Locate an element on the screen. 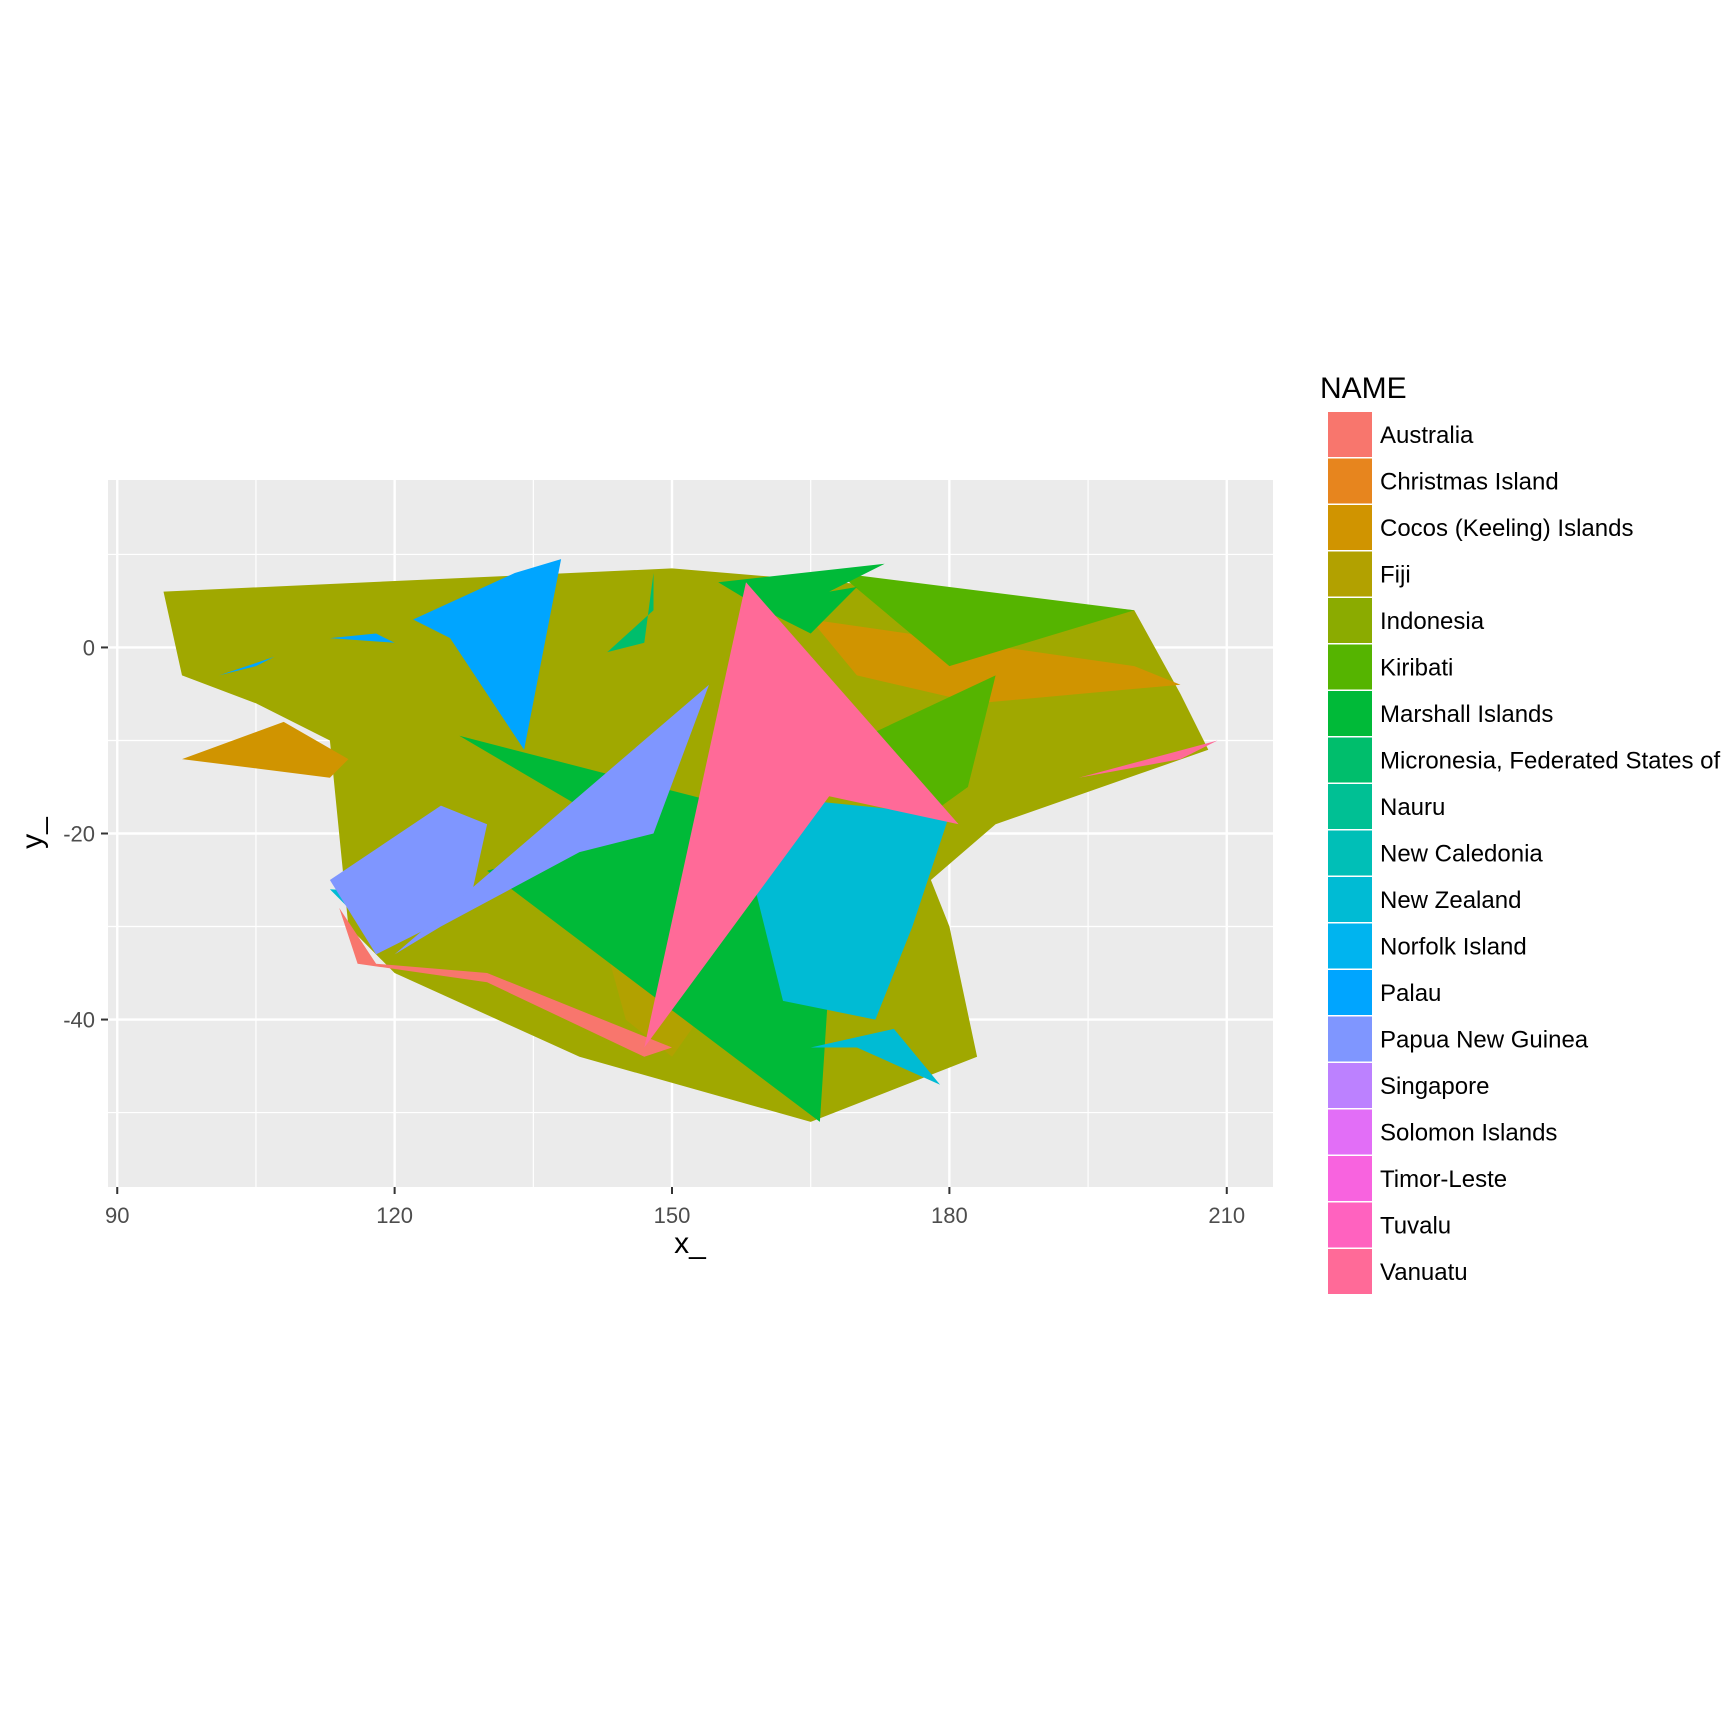  x-tick-label: 90 is located at coordinates (117, 1215).